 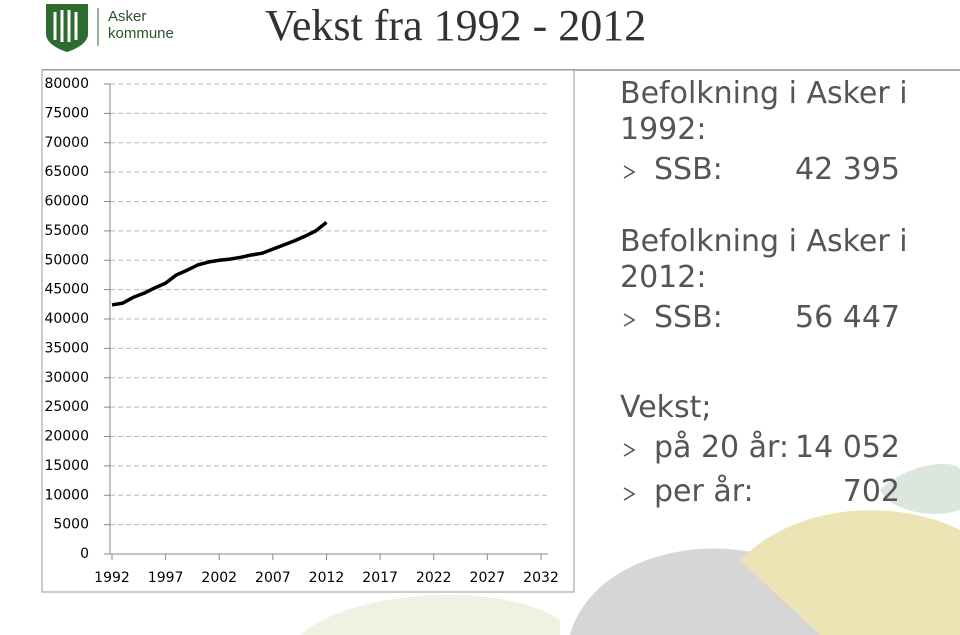 What do you see at coordinates (380, 578) in the screenshot?
I see `x-tick-label: 2017` at bounding box center [380, 578].